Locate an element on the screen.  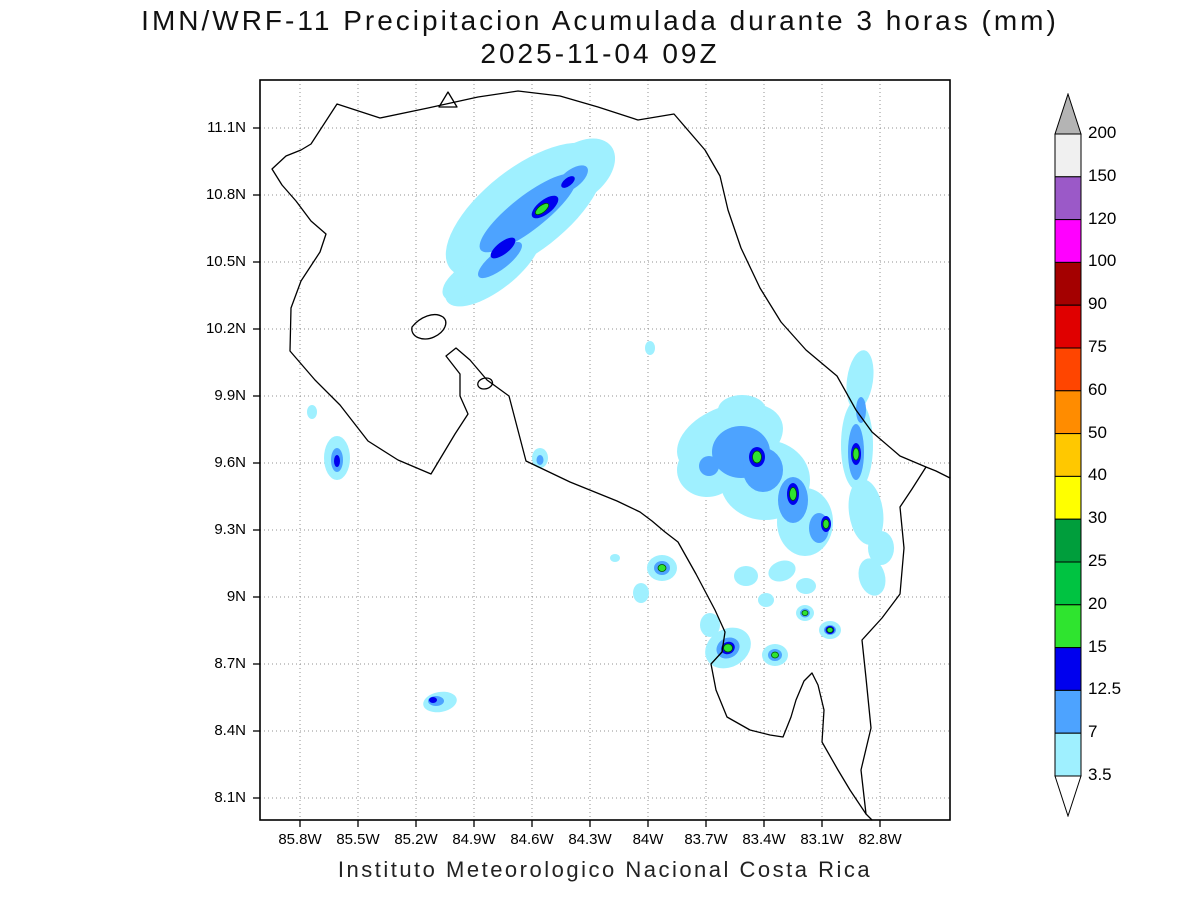
x-tick-label: 84.6W is located at coordinates (532, 839).